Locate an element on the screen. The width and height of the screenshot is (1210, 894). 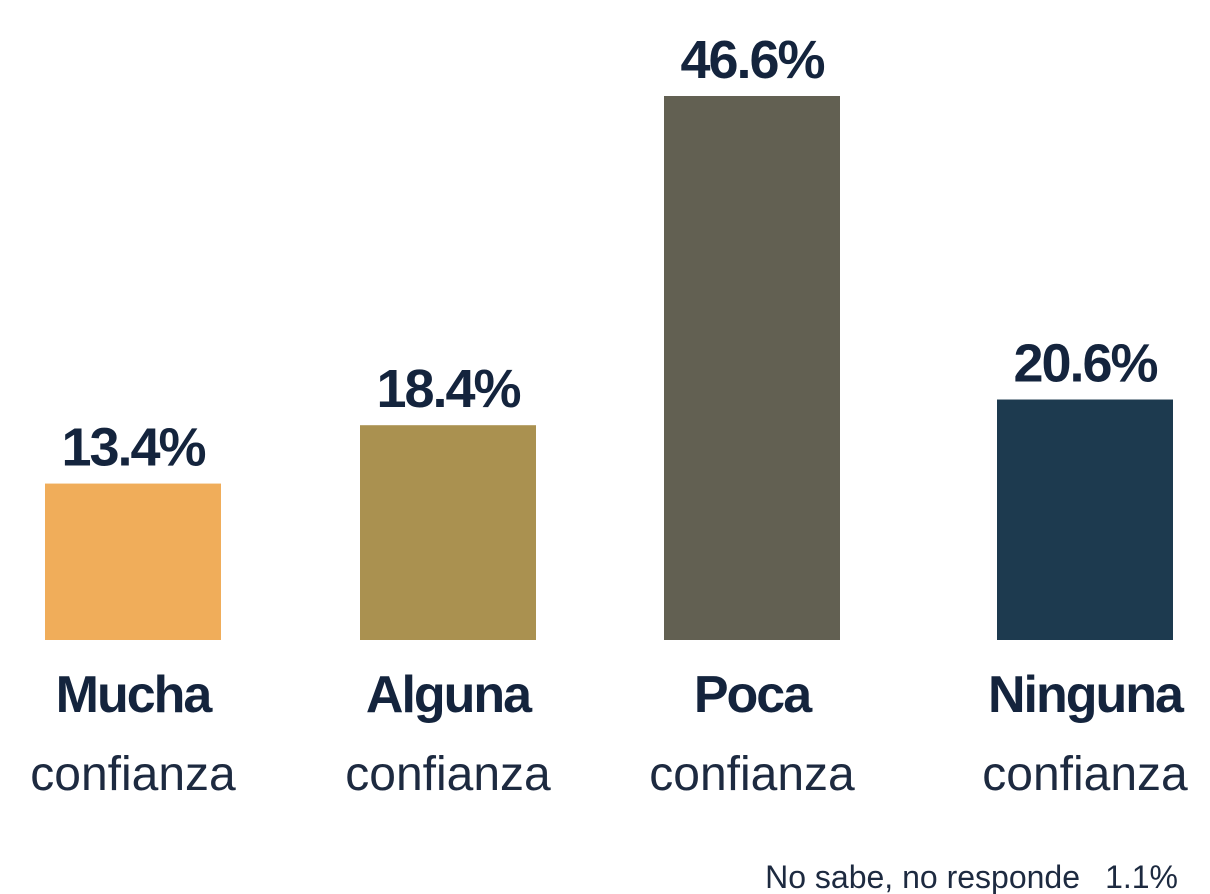
category-label-bold: Alguna is located at coordinates (449, 695).